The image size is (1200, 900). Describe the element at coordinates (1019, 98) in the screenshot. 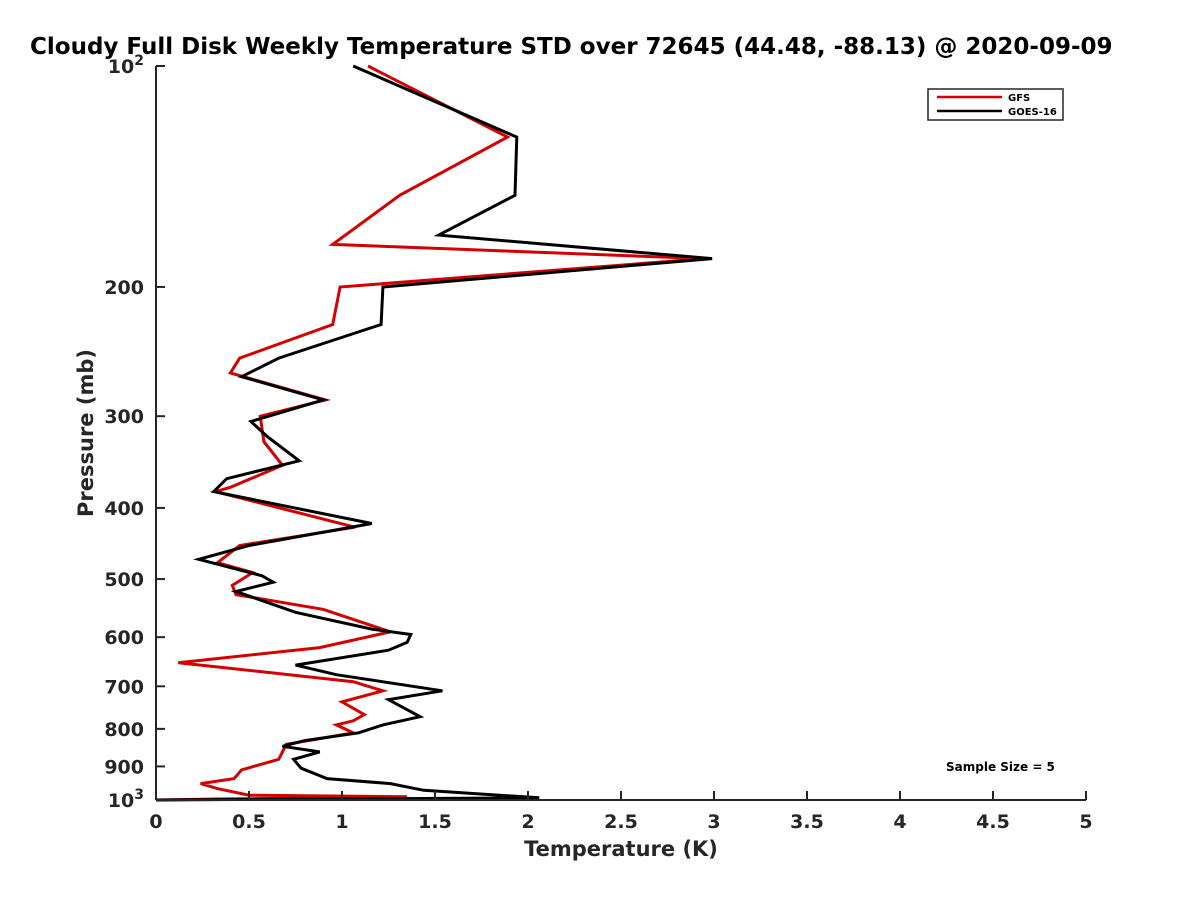

I see `legend-entry: GFS` at that location.